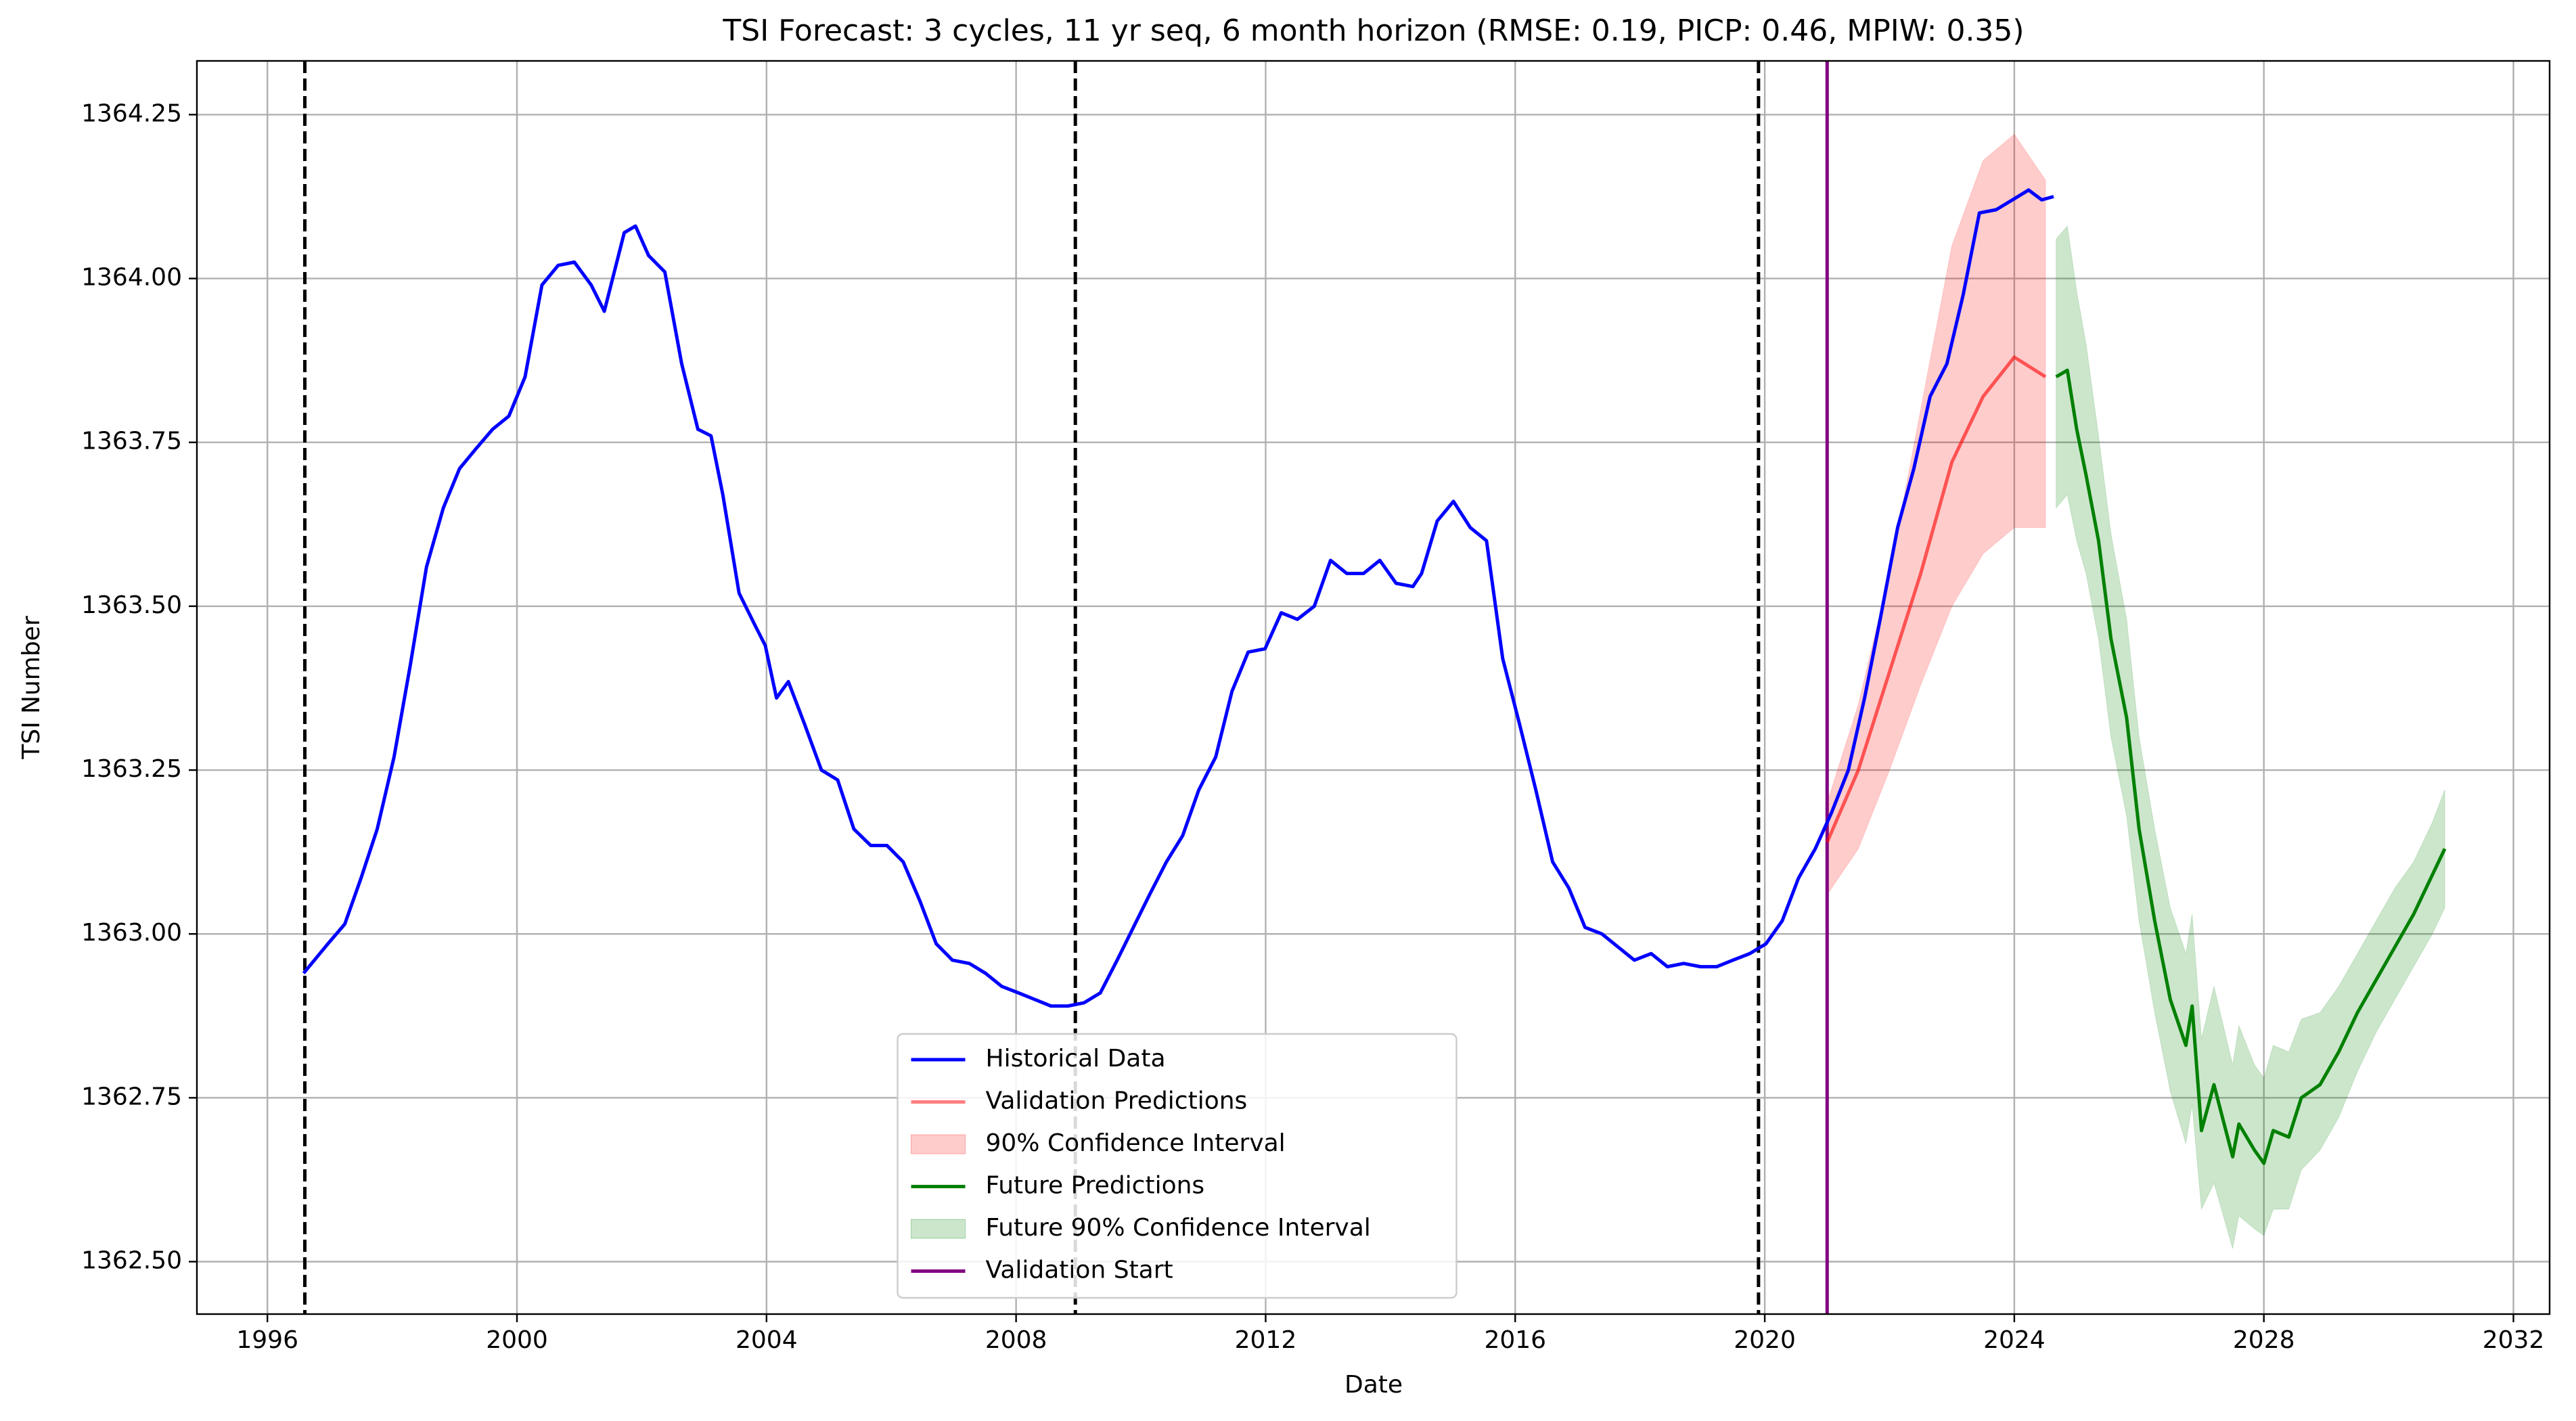 This screenshot has height=1421, width=2576. I want to click on x-axis-label: Date, so click(1374, 1385).